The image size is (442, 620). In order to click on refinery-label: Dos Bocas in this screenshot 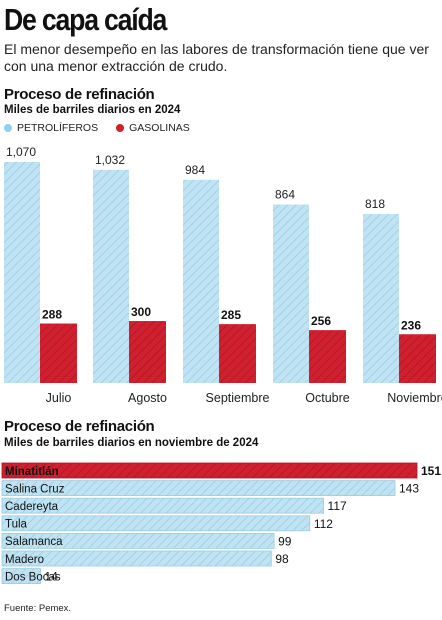, I will do `click(33, 577)`.